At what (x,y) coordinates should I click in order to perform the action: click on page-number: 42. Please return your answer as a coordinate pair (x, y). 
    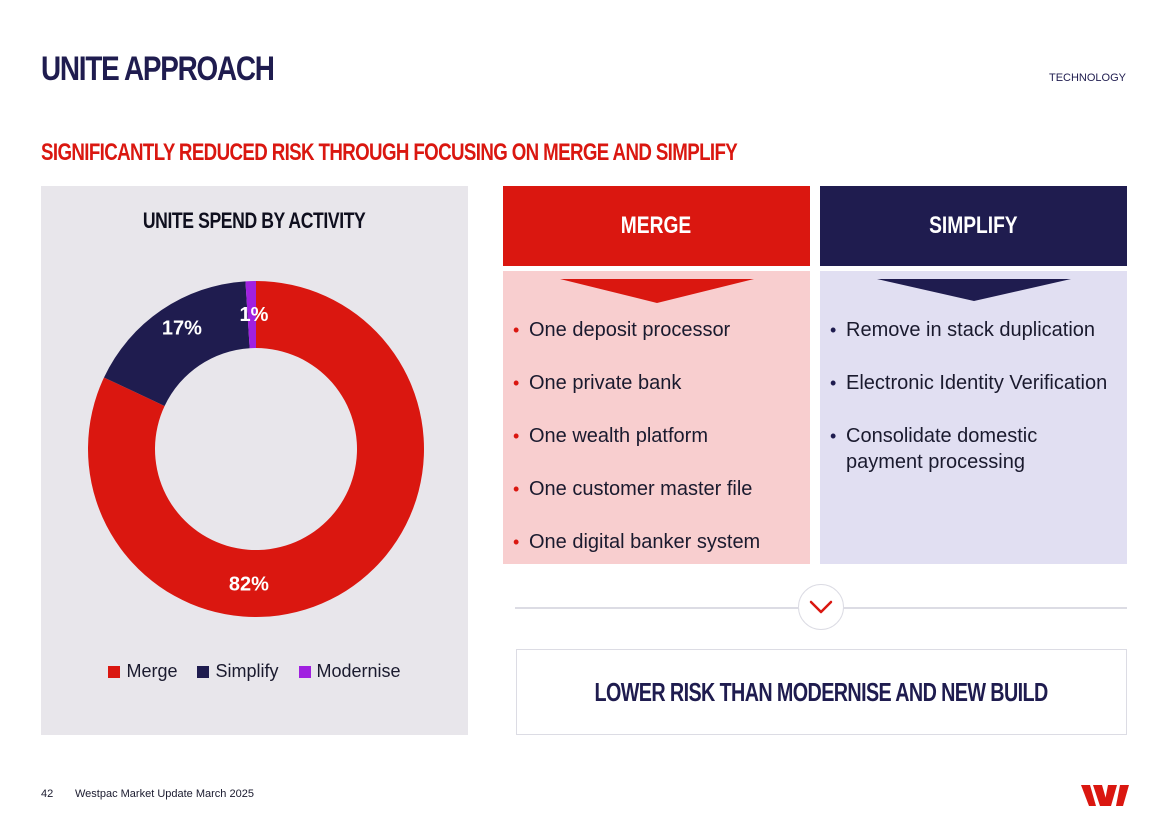
    Looking at the image, I should click on (47, 794).